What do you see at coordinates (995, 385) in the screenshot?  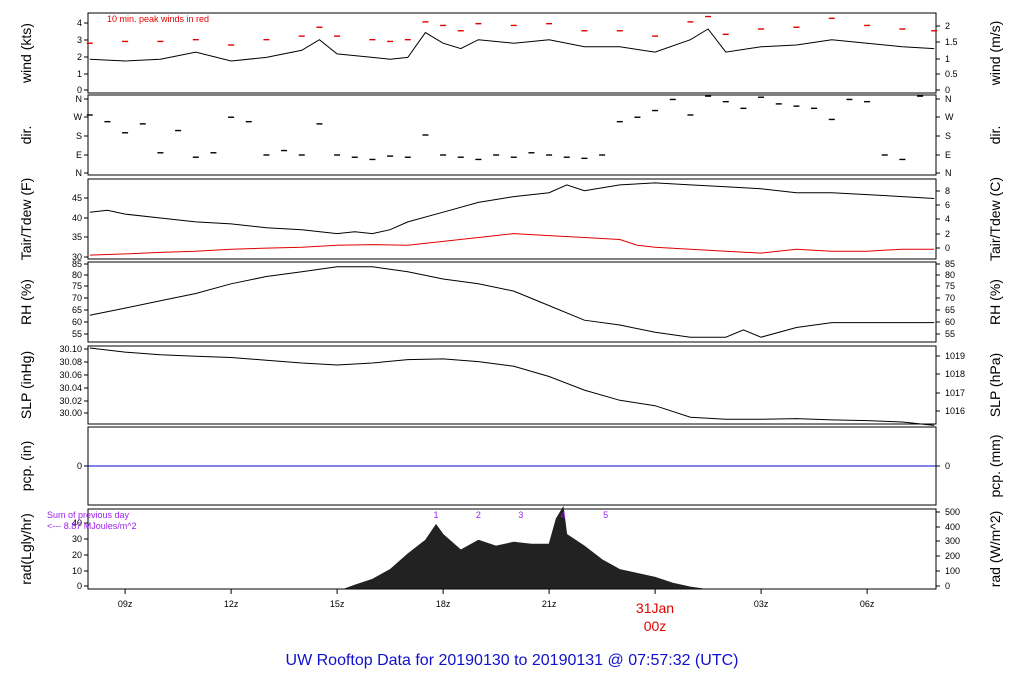 I see `slp-ylabel-right: SLP (hPa)` at bounding box center [995, 385].